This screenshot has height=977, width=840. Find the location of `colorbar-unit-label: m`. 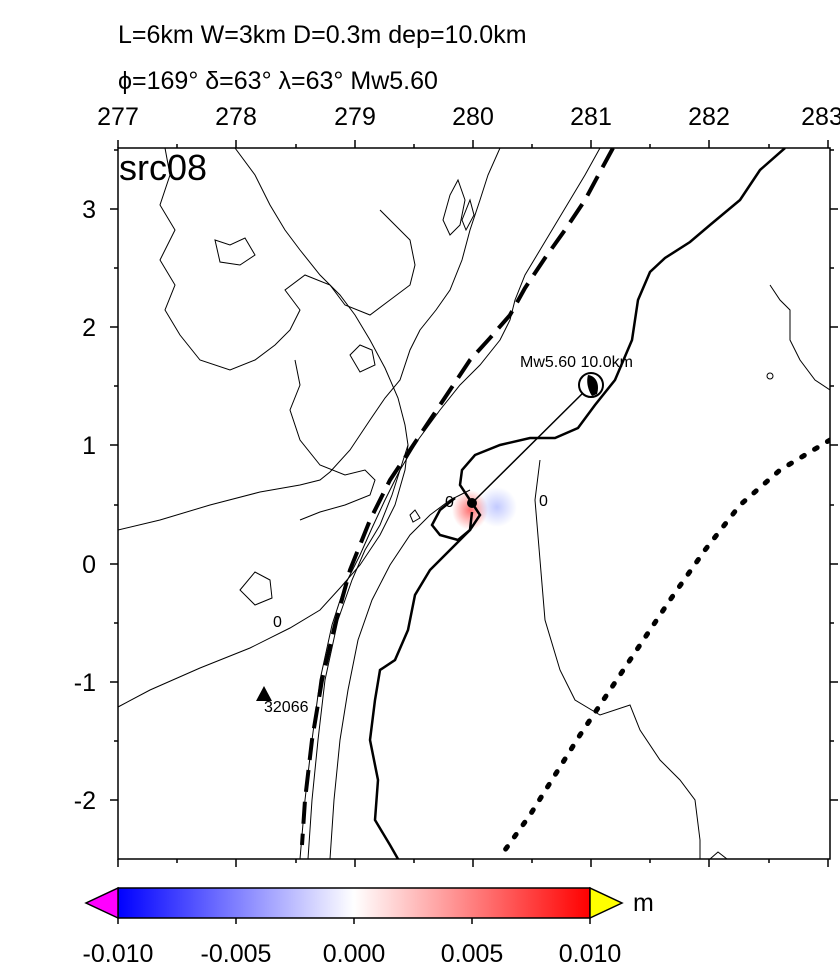

colorbar-unit-label: m is located at coordinates (643, 903).